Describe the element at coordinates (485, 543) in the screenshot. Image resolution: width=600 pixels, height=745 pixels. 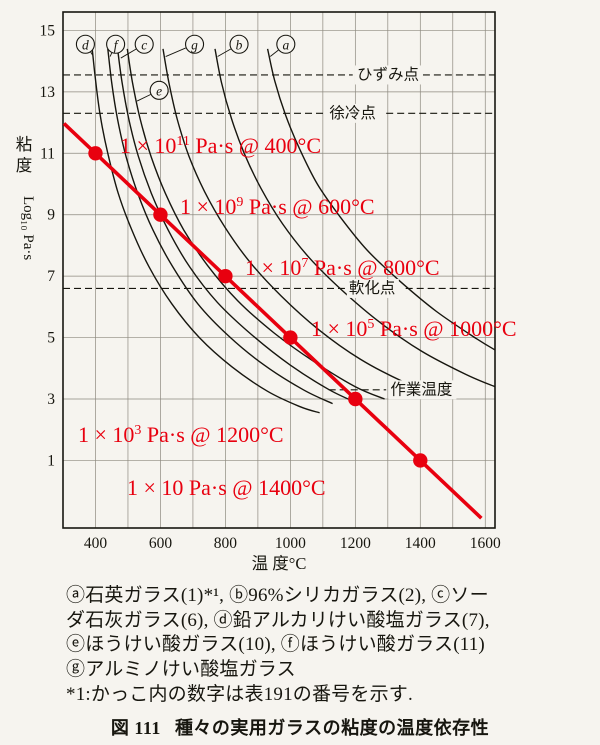
I see `x-tick-1600: 1600` at that location.